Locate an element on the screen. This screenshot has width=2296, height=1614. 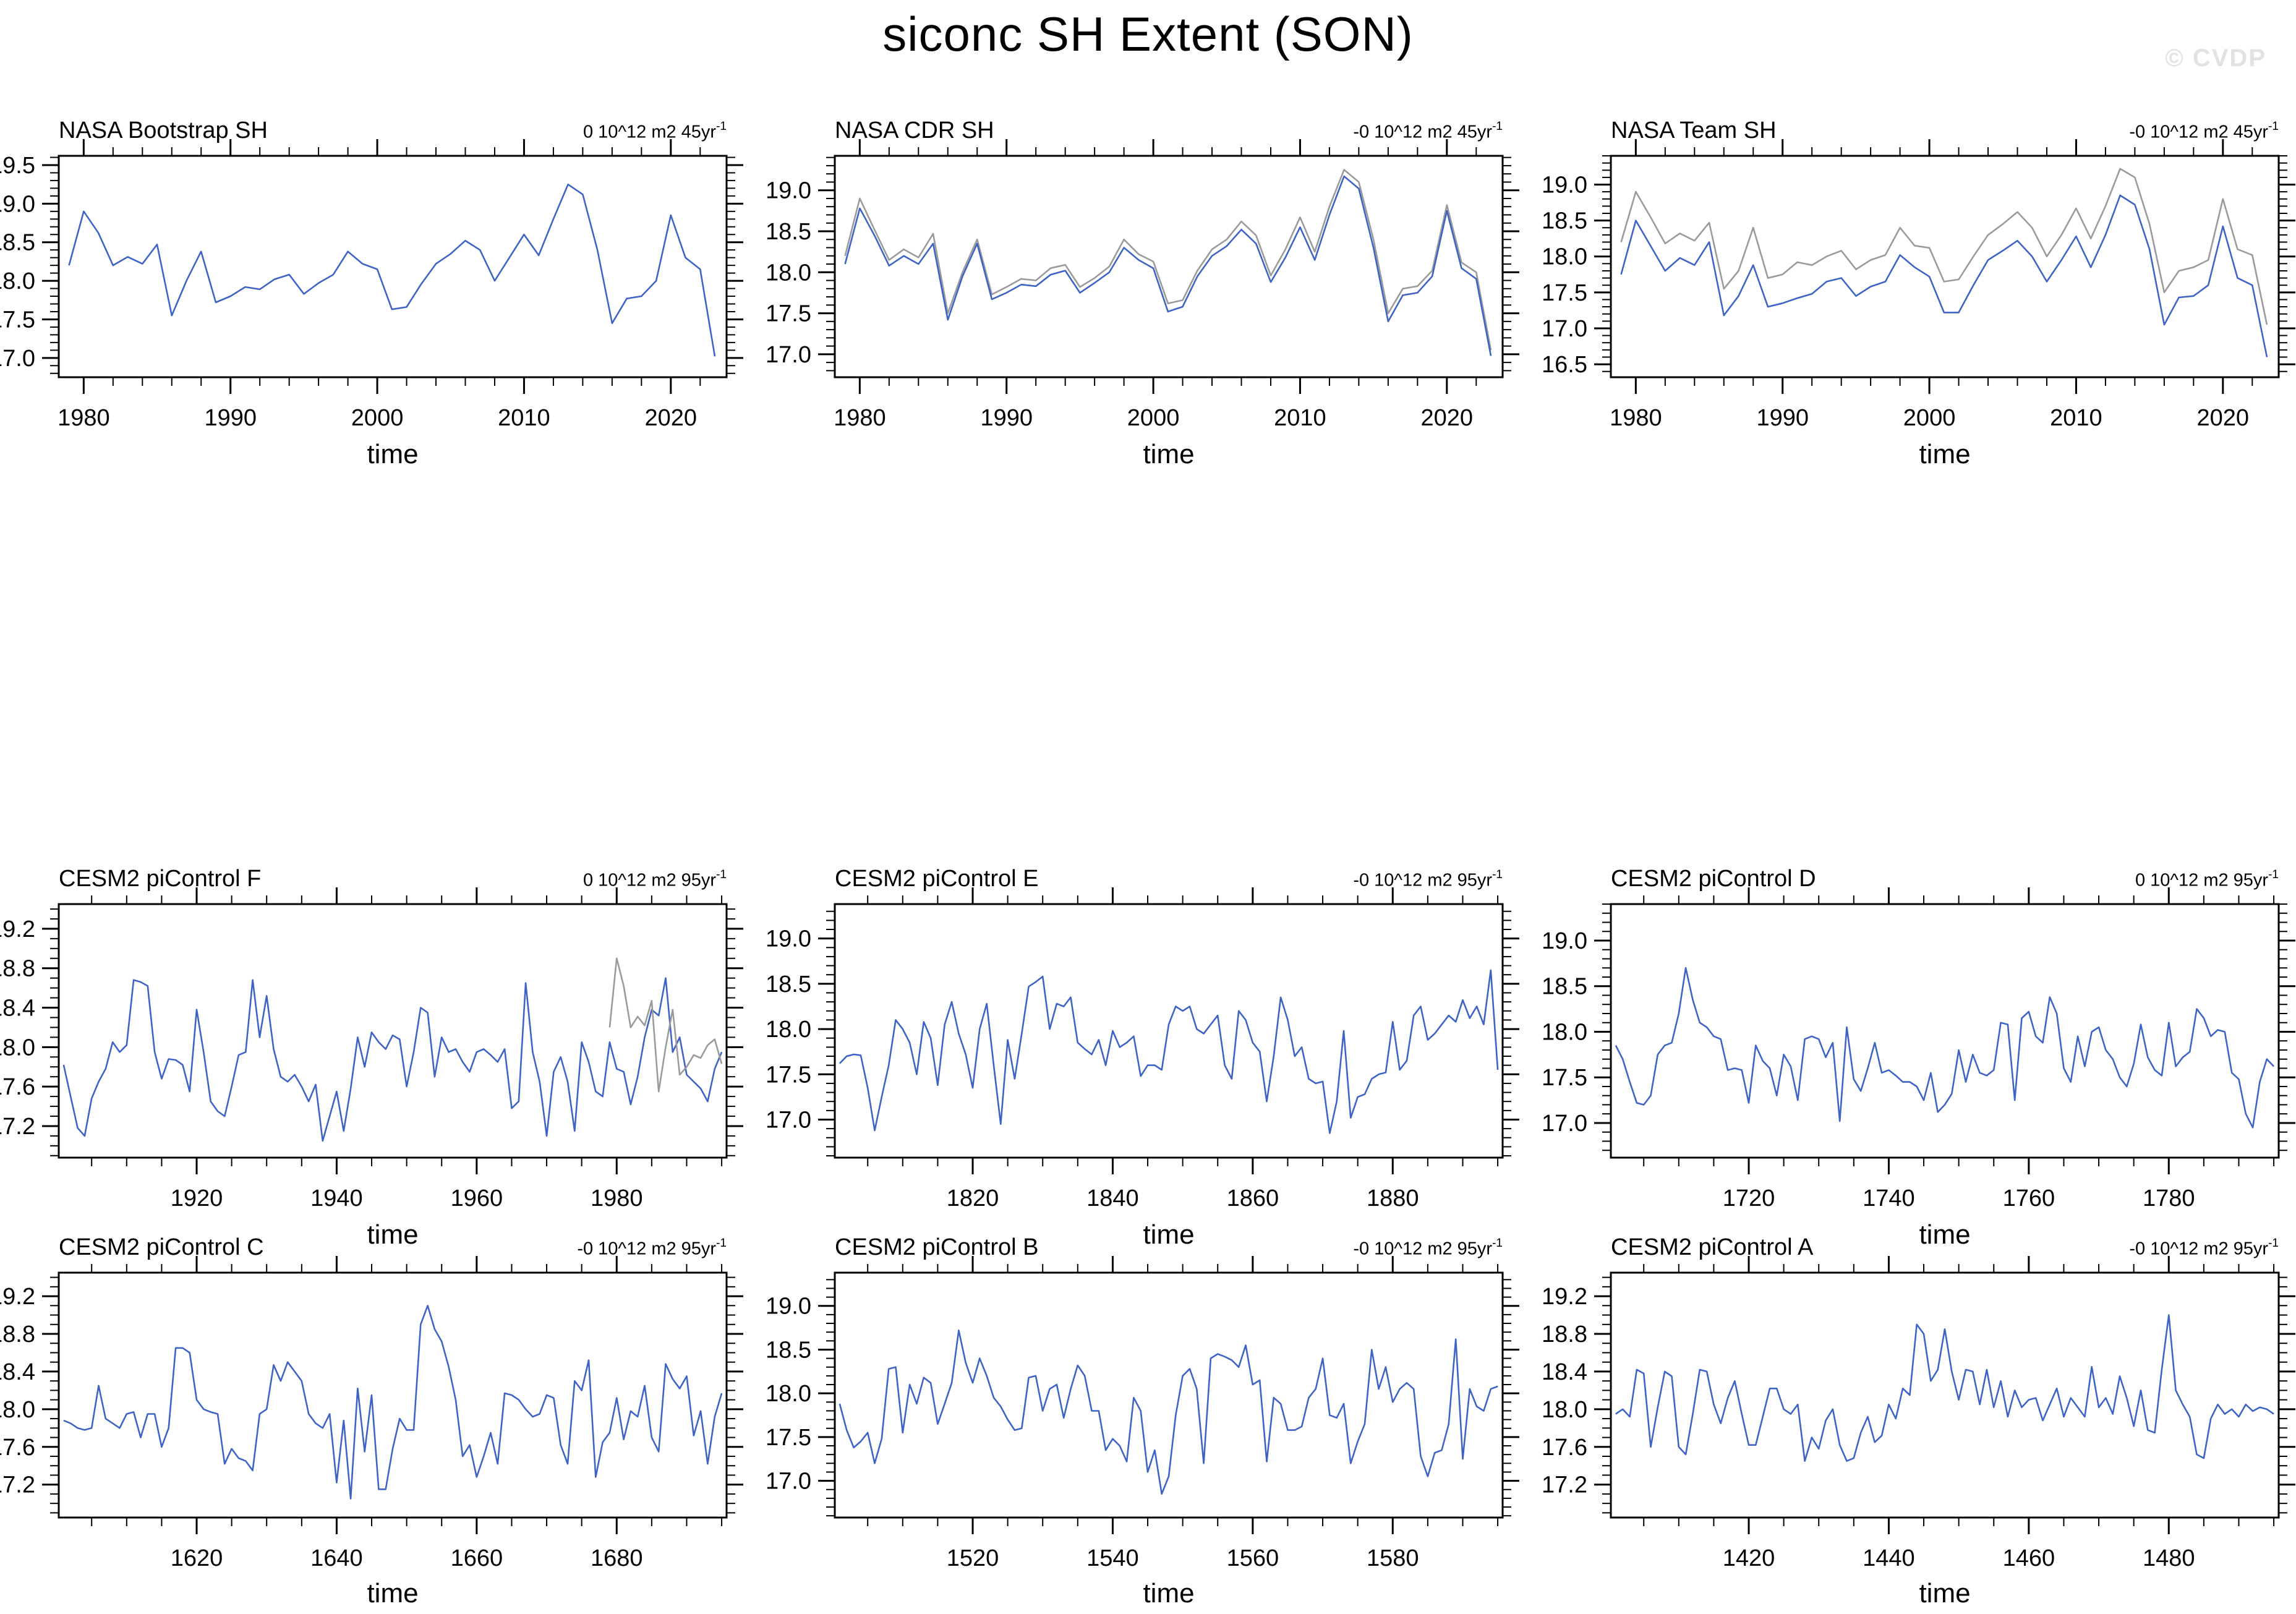
x-tick-label: 1860 is located at coordinates (1253, 1198).